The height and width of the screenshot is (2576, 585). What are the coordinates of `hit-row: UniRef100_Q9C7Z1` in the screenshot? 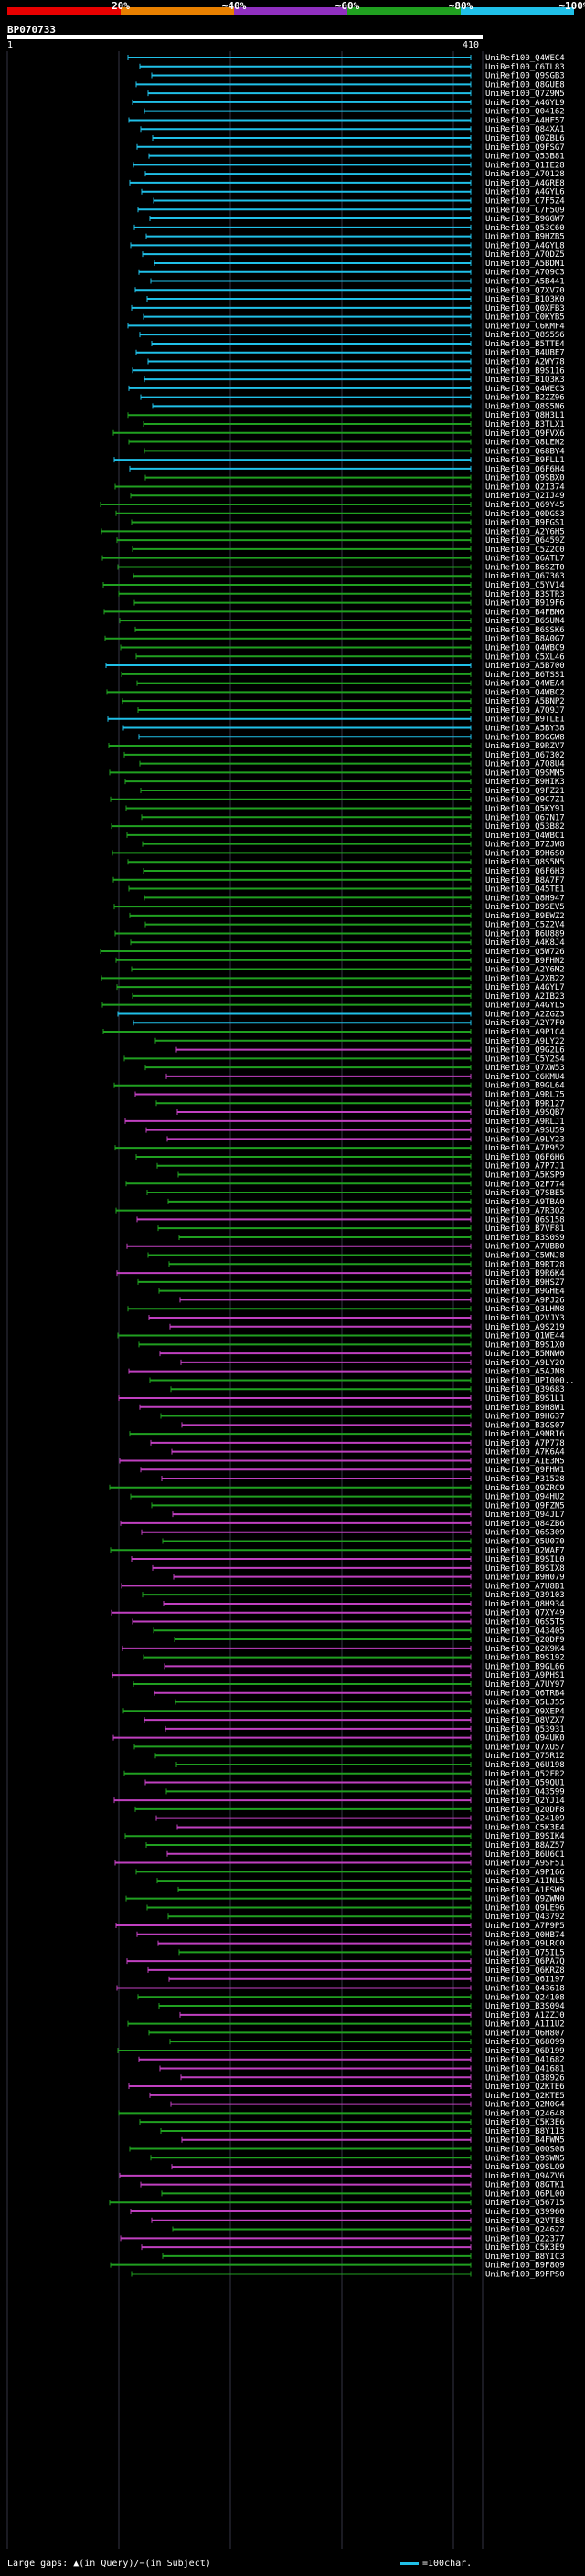 It's located at (338, 800).